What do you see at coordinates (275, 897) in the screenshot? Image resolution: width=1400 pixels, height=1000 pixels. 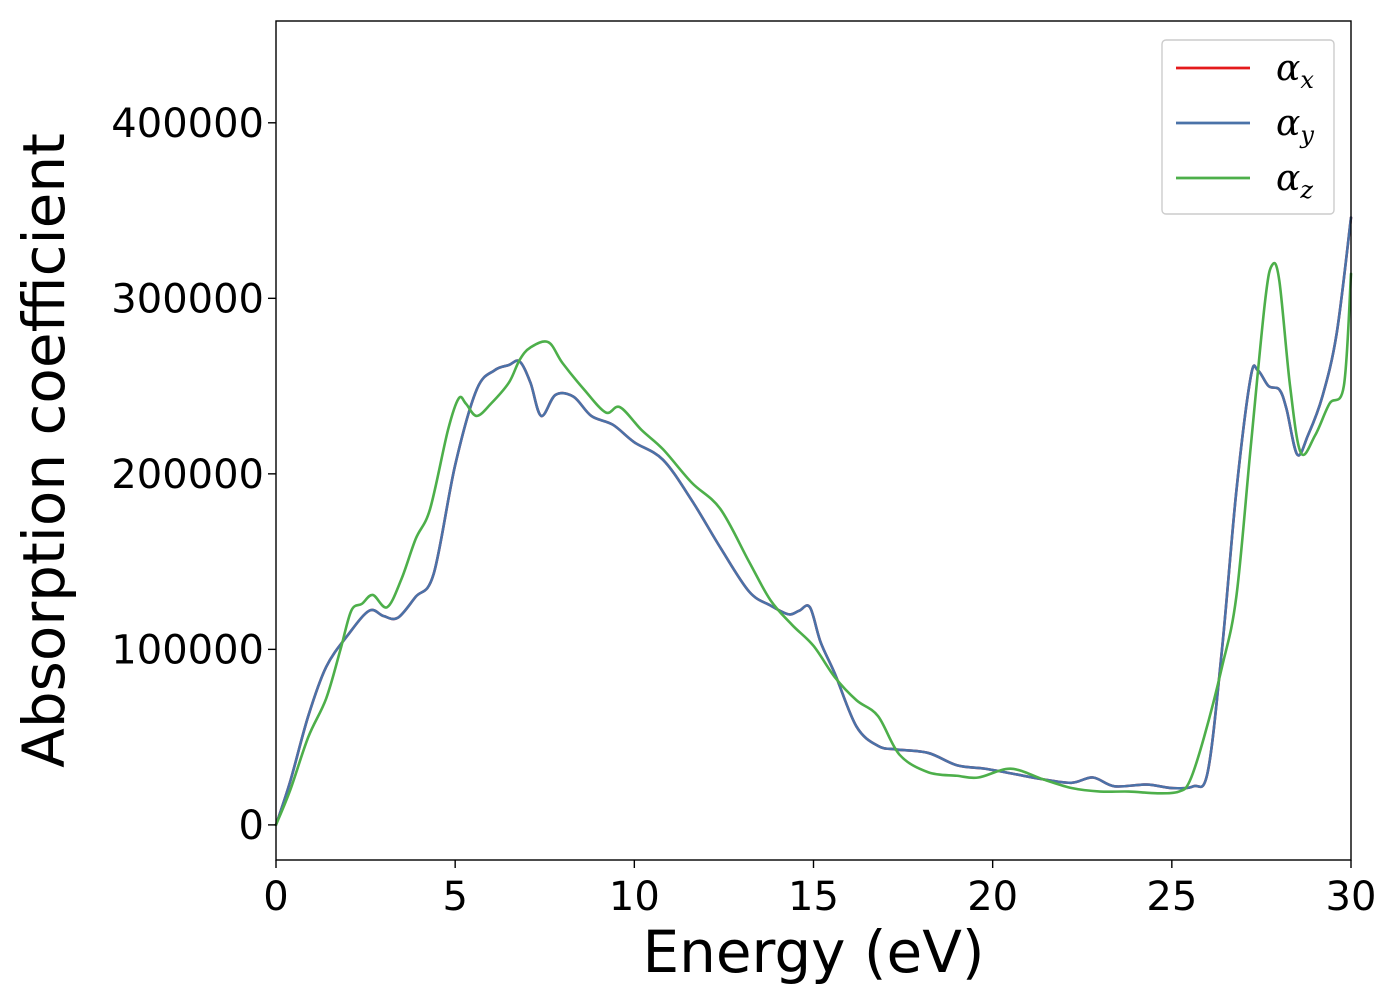 I see `x-tick-label: 0` at bounding box center [275, 897].